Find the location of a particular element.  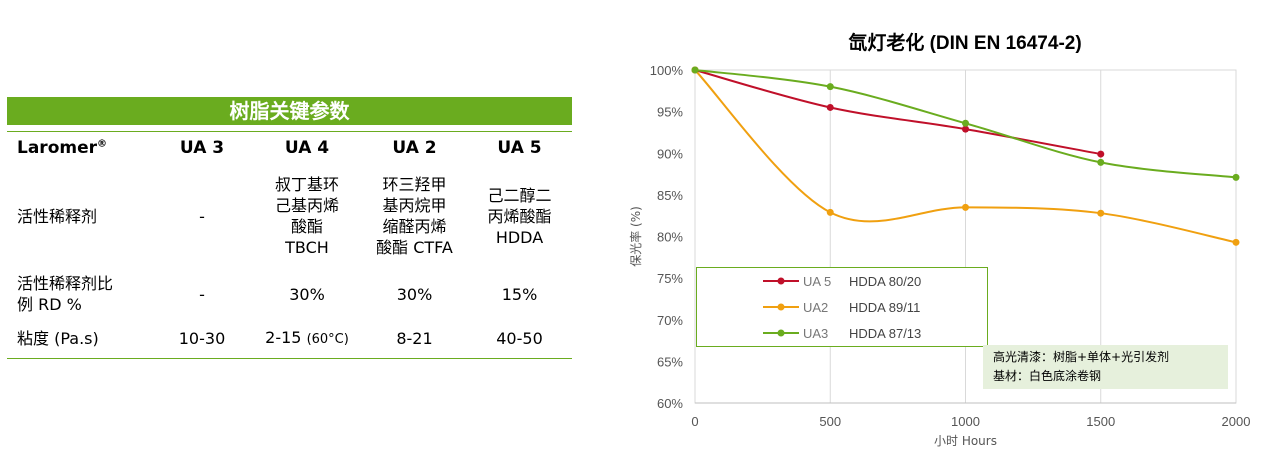

chart-title: 氙灯老化 (DIN EN 16474-2) is located at coordinates (965, 43).